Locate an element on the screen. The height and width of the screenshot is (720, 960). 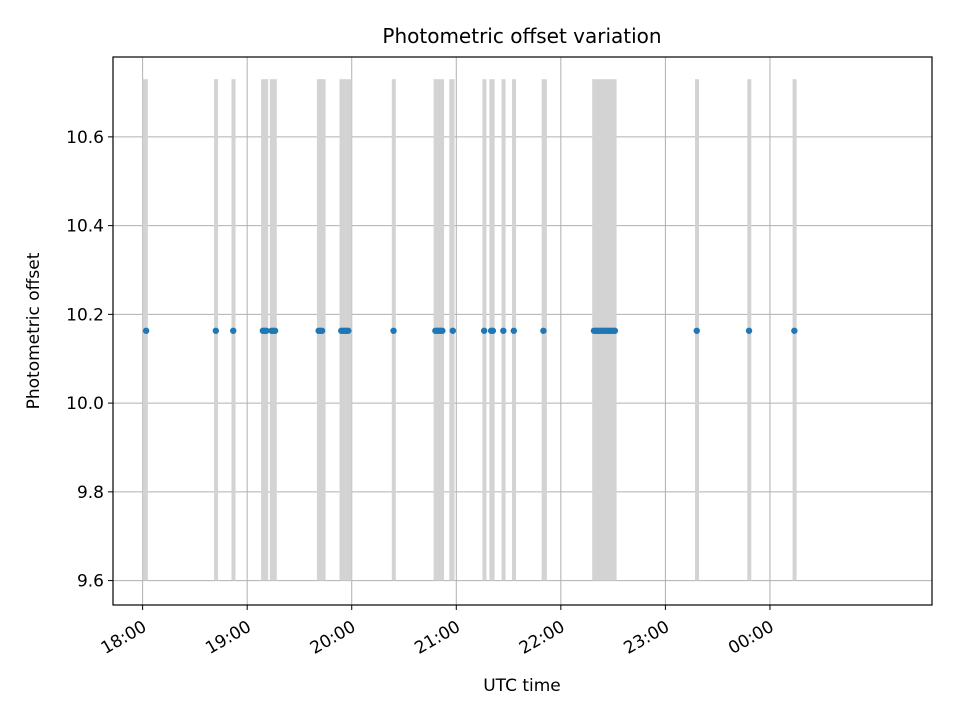
y-tick-label: 10.0 is located at coordinates (85, 404).